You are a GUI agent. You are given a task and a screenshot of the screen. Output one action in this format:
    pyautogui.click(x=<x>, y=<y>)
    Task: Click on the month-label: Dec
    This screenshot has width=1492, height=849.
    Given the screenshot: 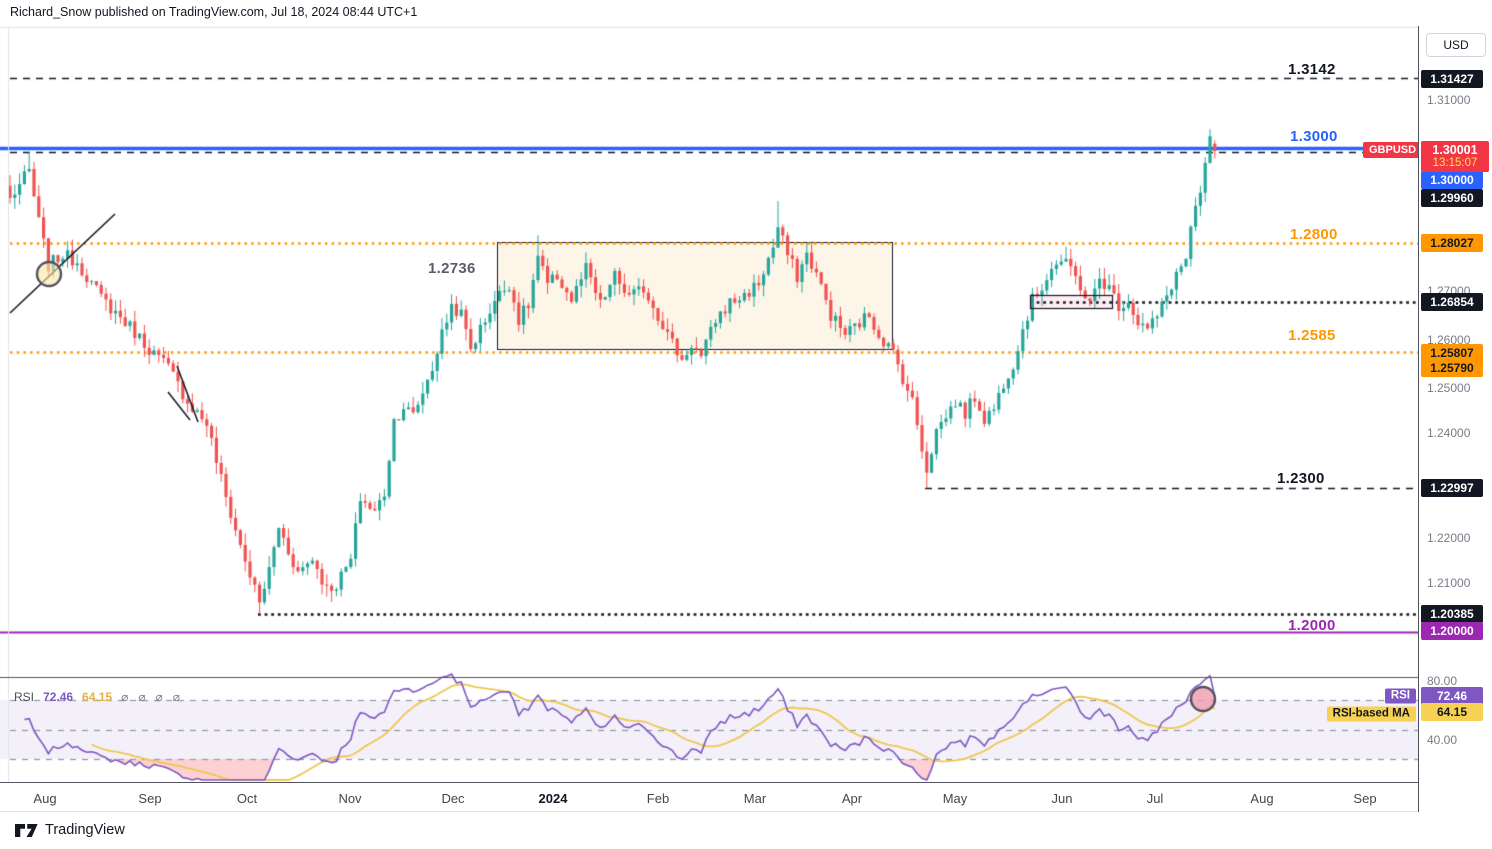 What is the action you would take?
    pyautogui.click(x=453, y=798)
    